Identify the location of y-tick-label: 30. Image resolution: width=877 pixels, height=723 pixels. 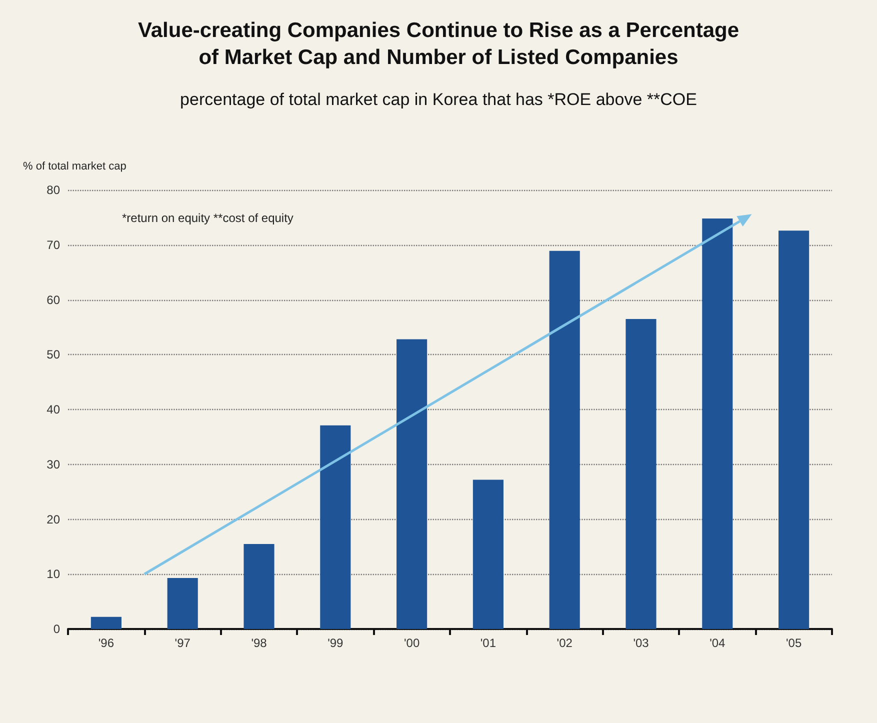
(53, 464).